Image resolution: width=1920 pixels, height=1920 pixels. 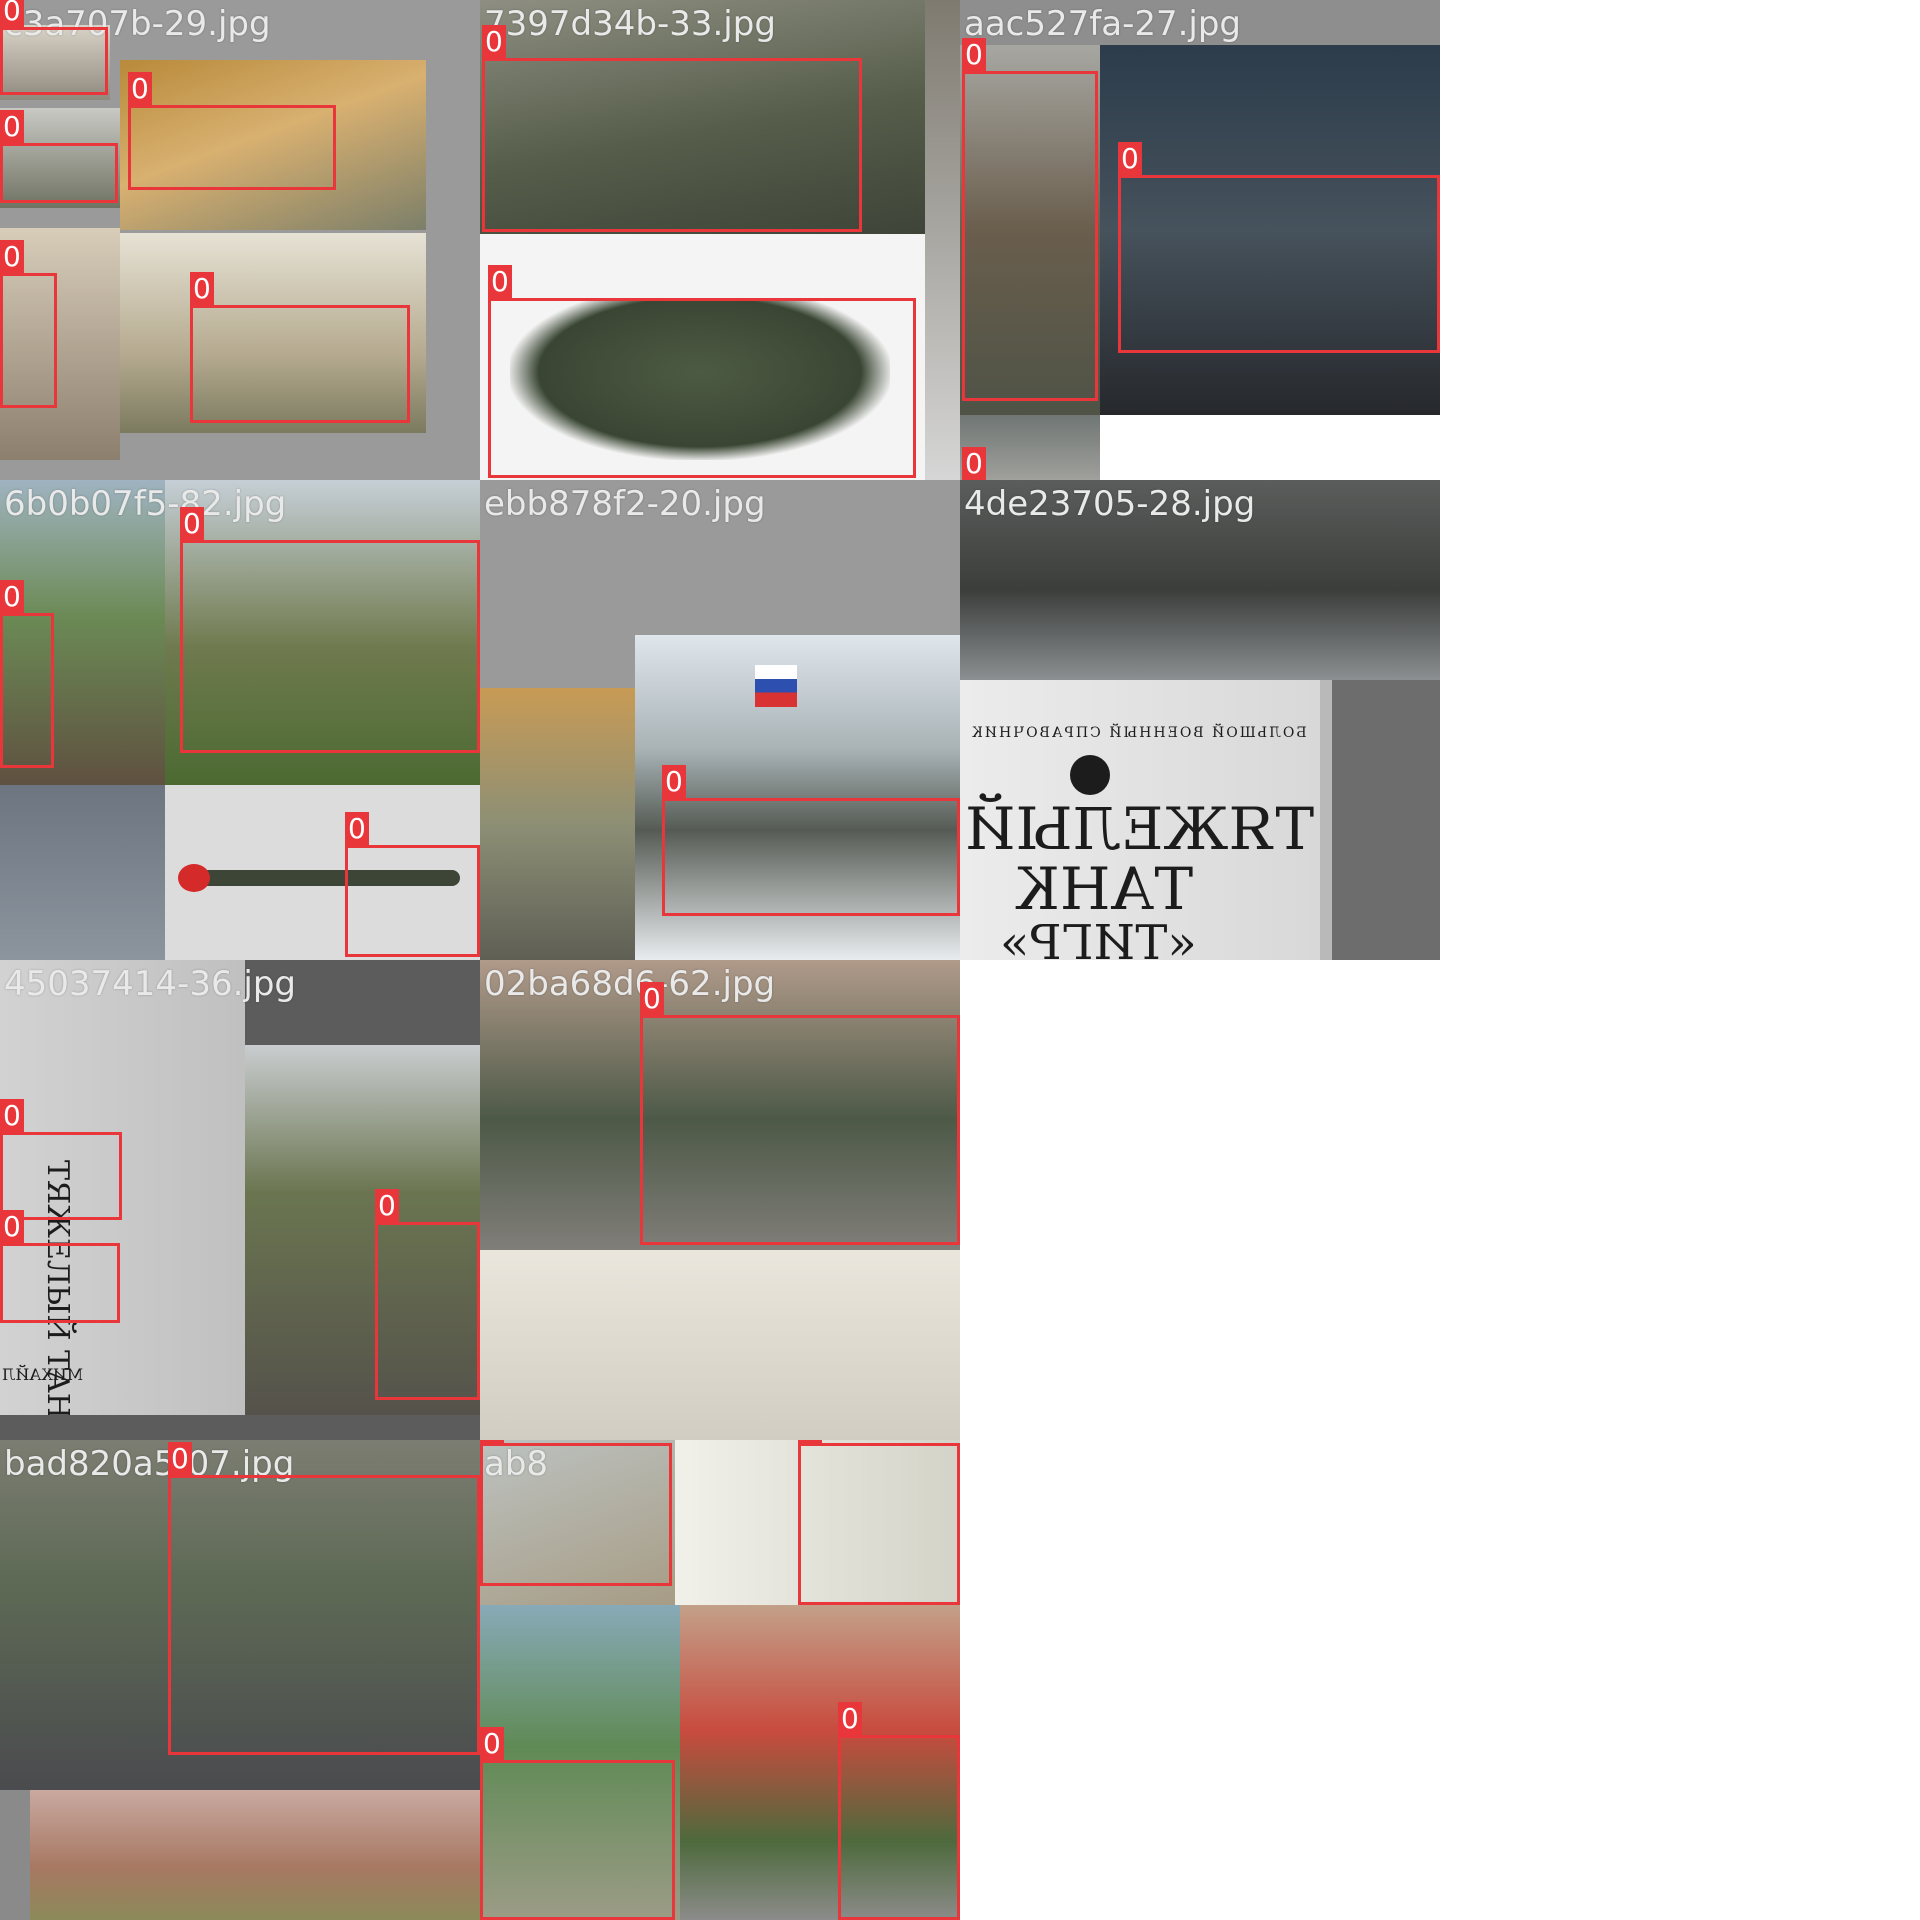 I want to click on book-spine, so click(x=1326, y=820).